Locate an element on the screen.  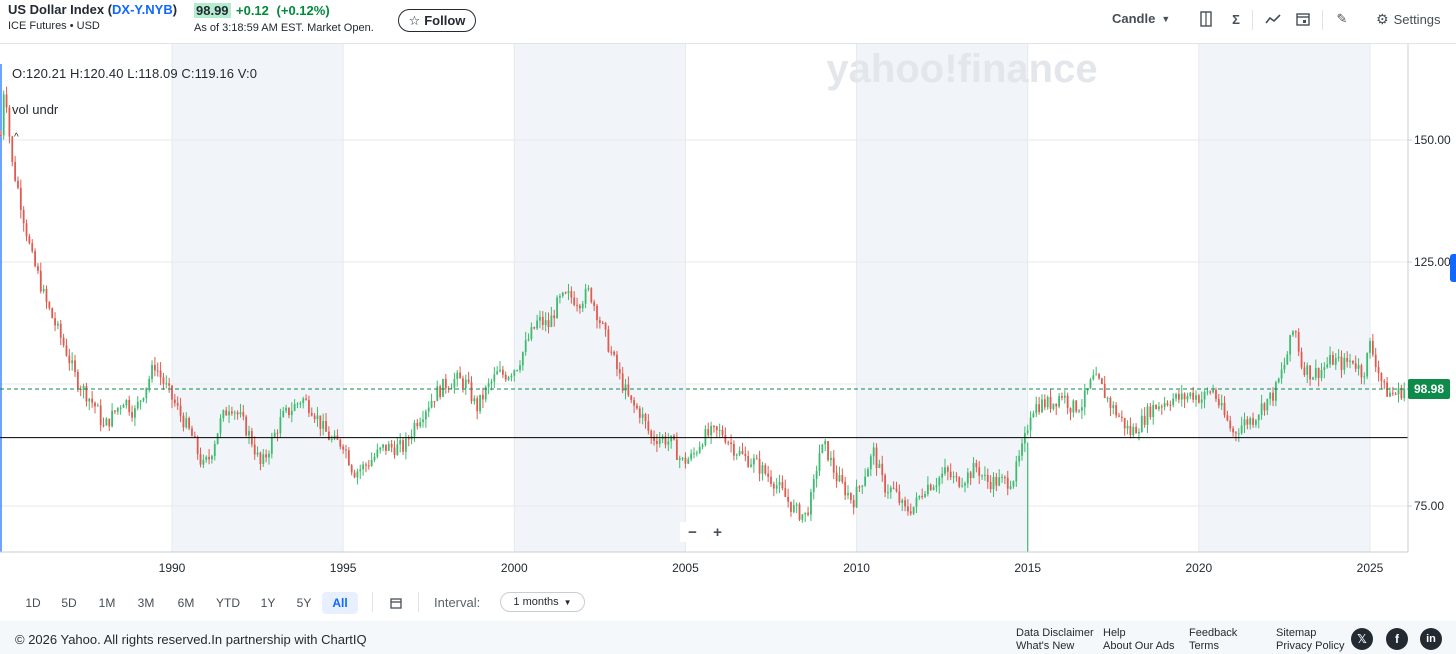
range-button-1d: 1D is located at coordinates (33, 603).